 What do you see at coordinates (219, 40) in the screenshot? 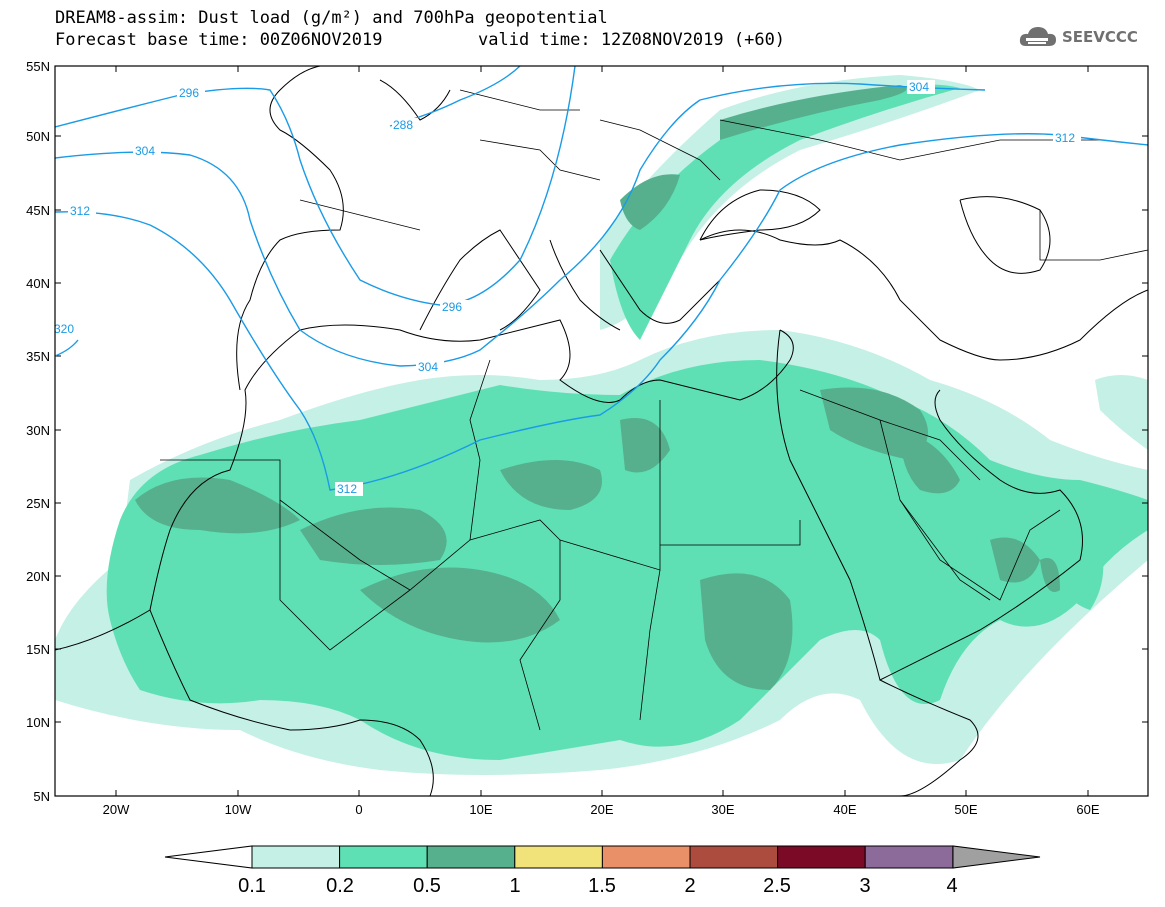
I see `forecast-base-time: Forecast base time: 00Z06NOV2019` at bounding box center [219, 40].